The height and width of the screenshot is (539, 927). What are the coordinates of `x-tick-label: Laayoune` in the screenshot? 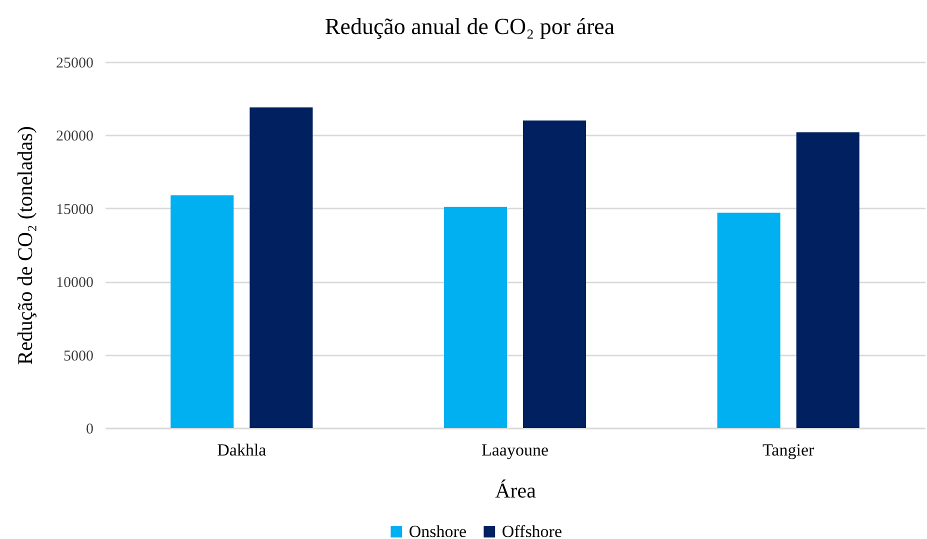 It's located at (515, 450).